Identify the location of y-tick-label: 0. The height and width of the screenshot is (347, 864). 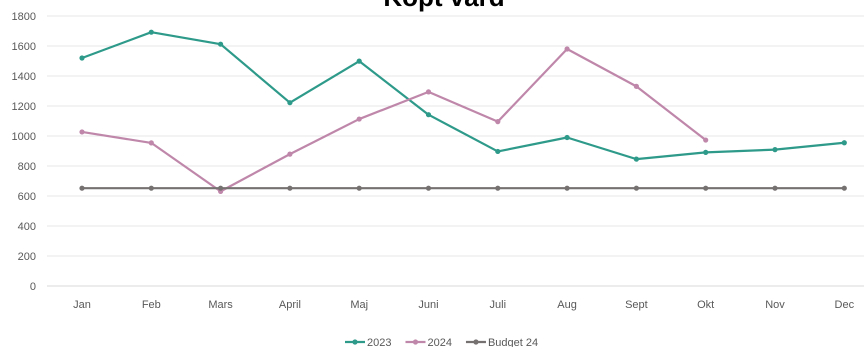
(33, 287).